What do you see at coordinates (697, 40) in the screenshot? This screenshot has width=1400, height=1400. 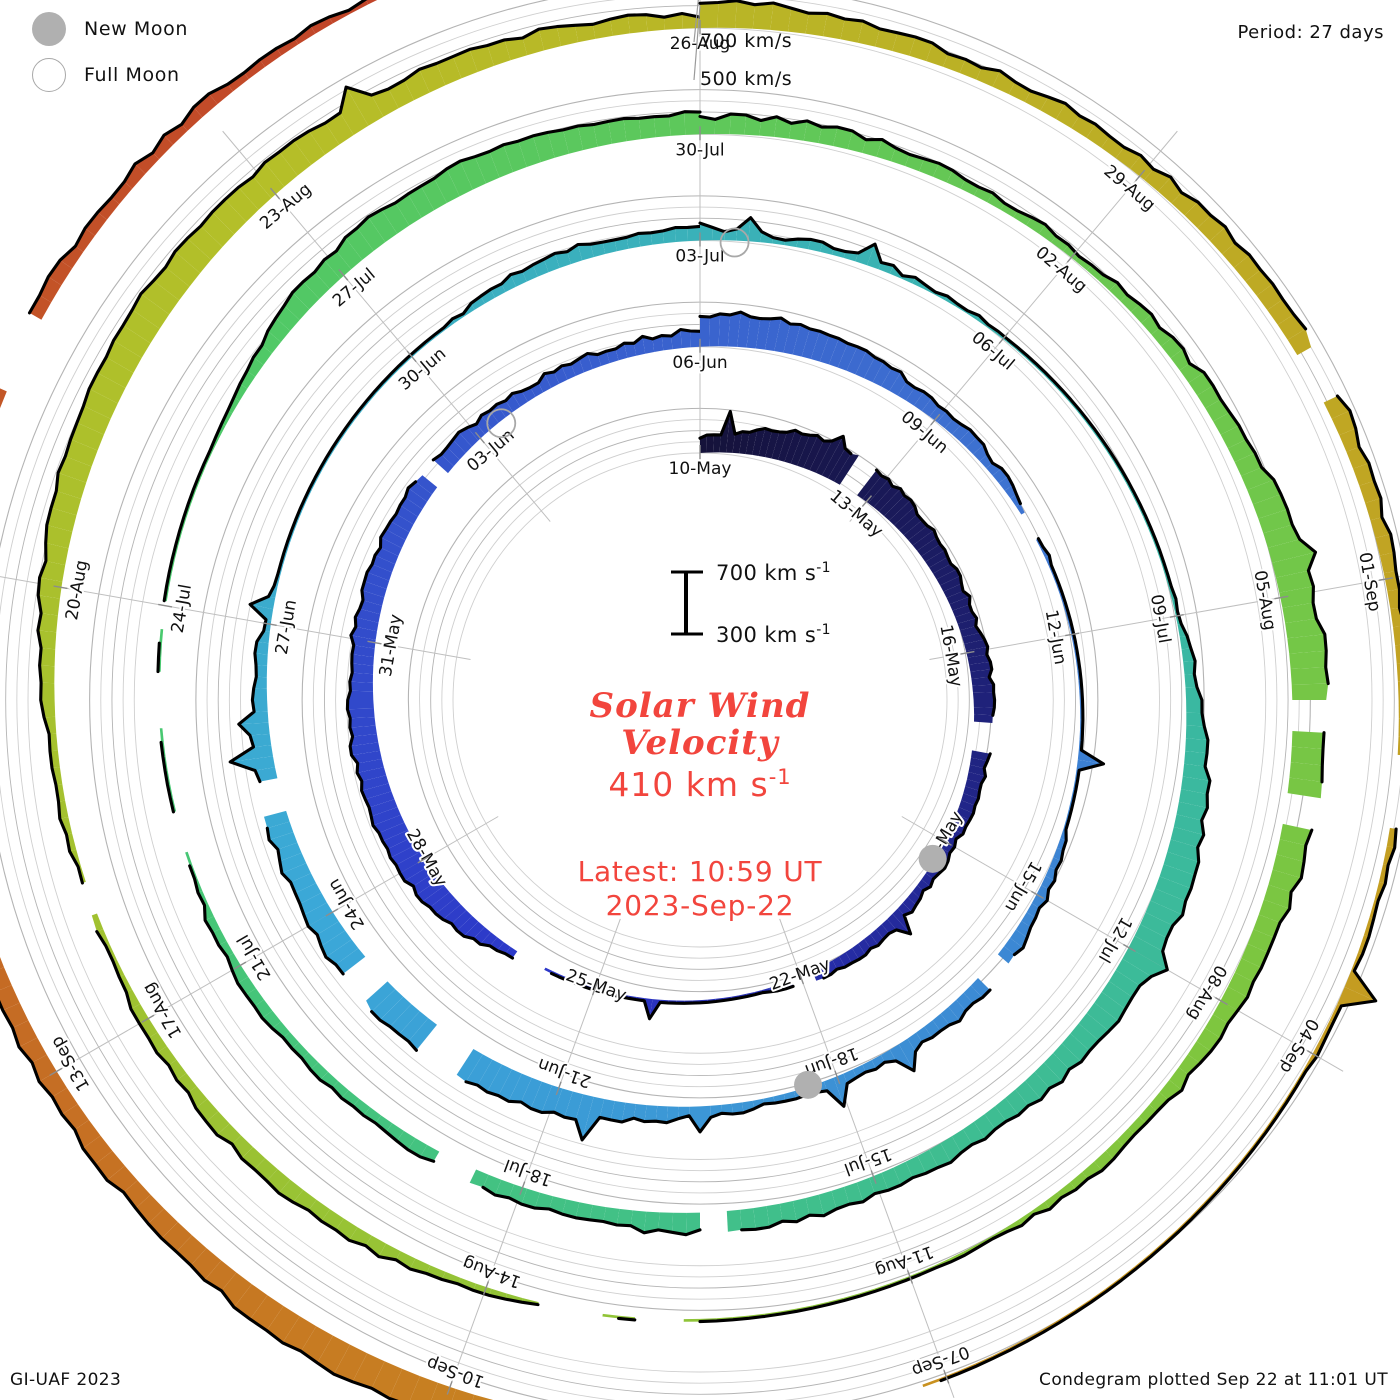 I see `radial-axis-leaders` at bounding box center [697, 40].